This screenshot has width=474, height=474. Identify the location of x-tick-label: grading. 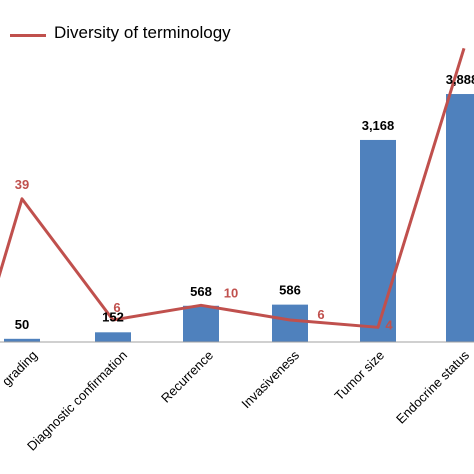
(20, 368).